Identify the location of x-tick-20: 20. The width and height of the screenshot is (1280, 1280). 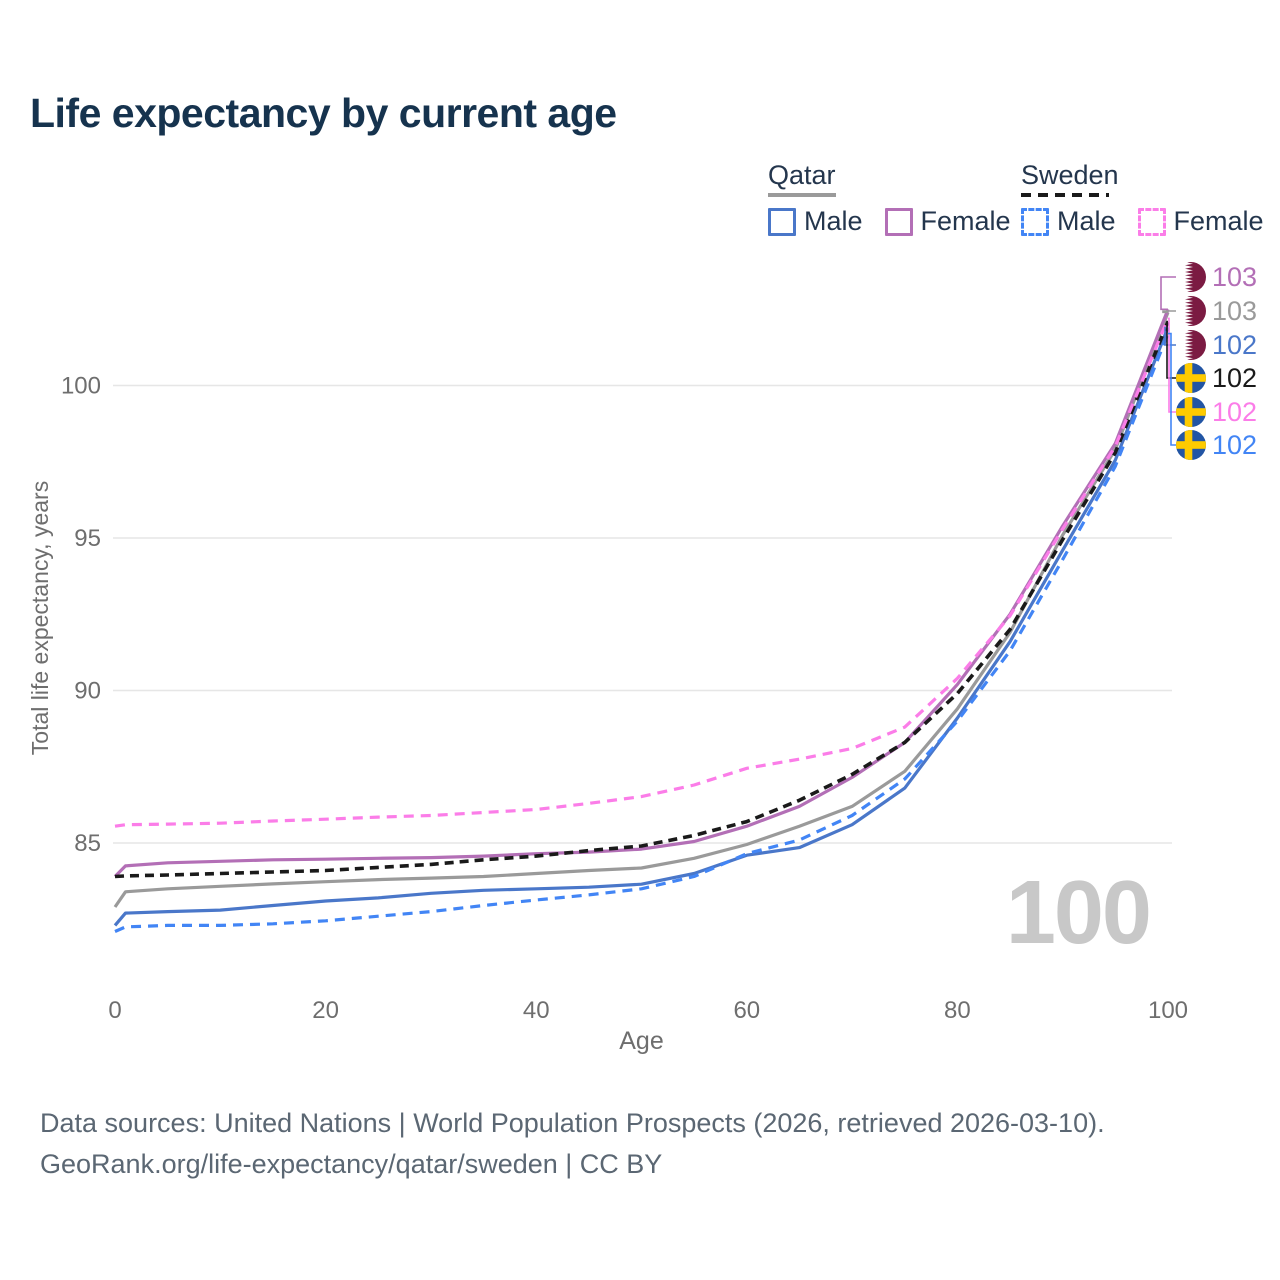
(325, 1010).